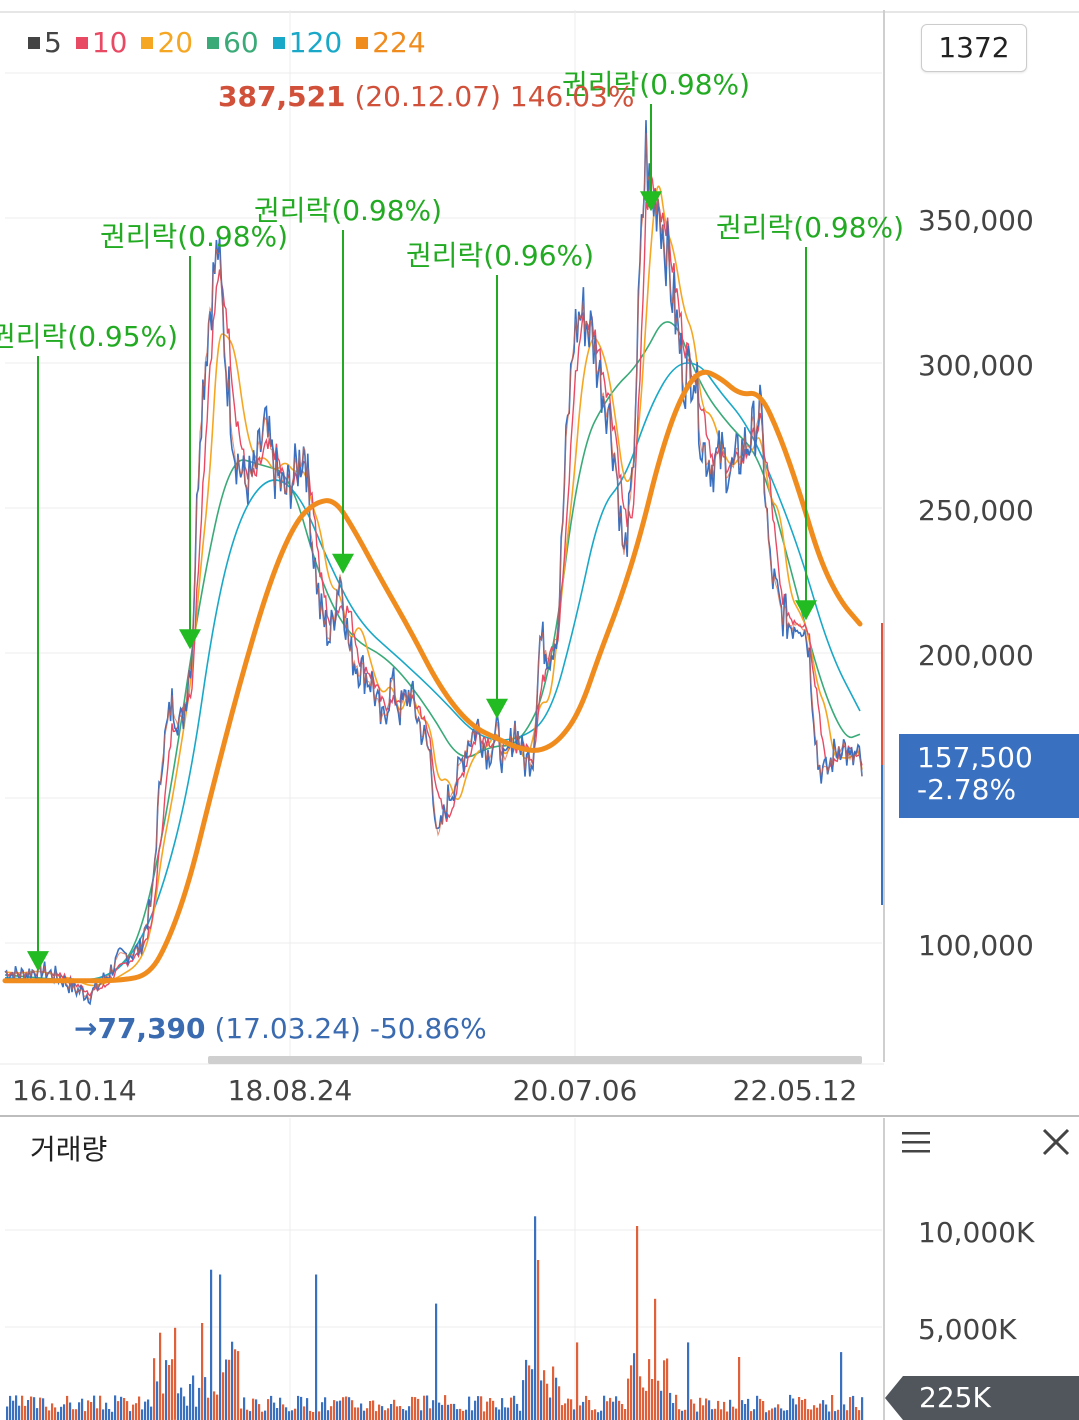  What do you see at coordinates (535, 1060) in the screenshot?
I see `chart-scrollbar` at bounding box center [535, 1060].